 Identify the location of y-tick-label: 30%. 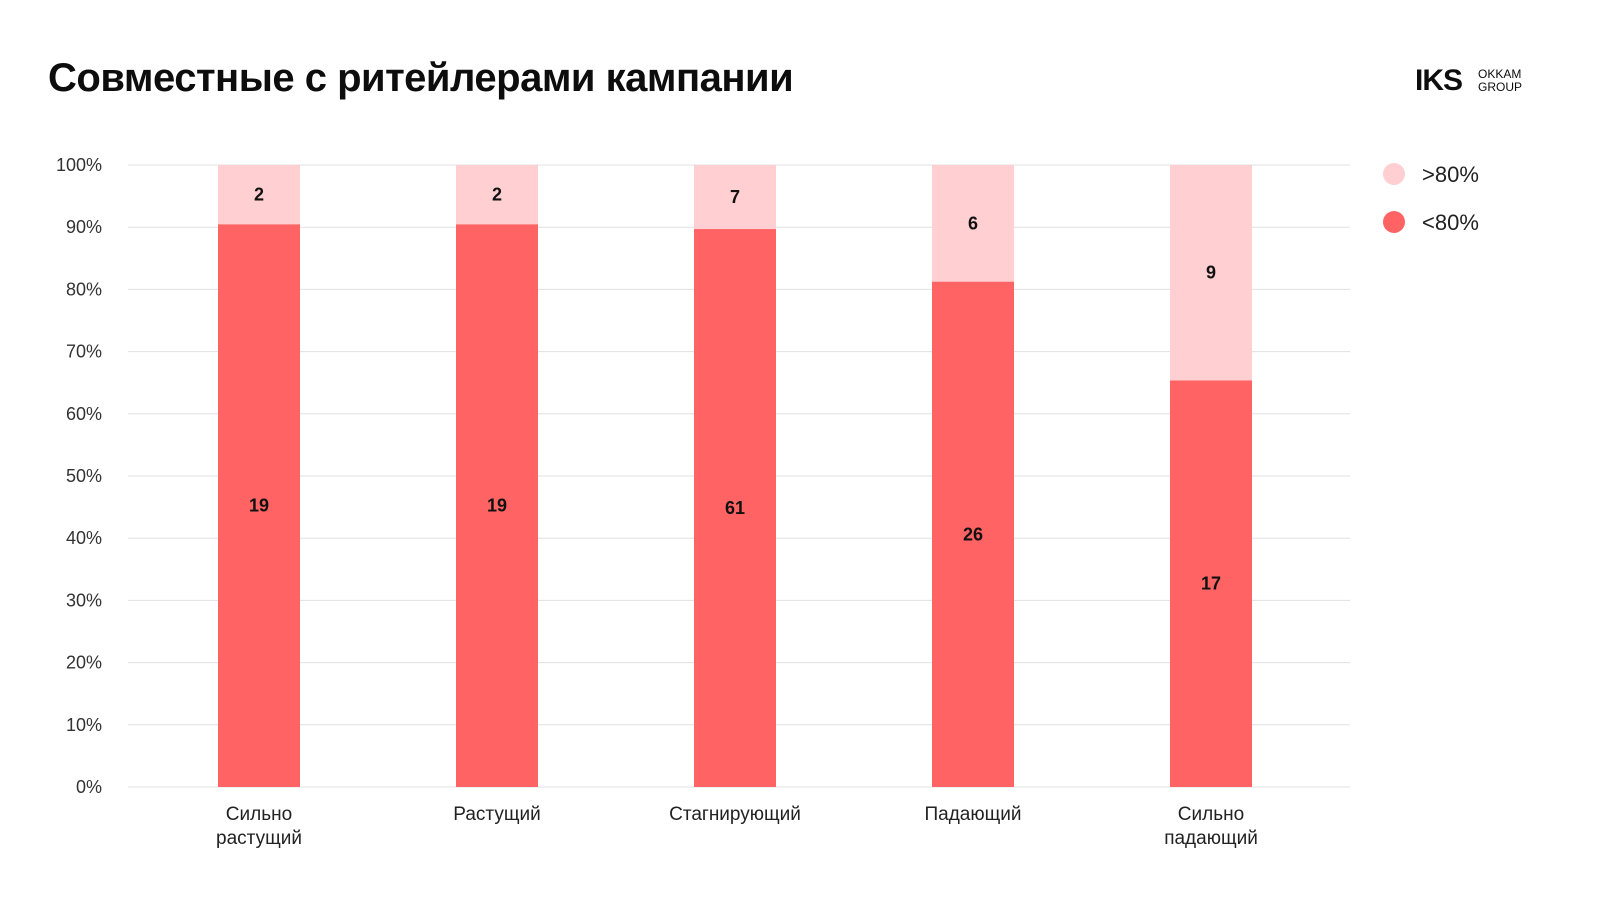
(84, 600).